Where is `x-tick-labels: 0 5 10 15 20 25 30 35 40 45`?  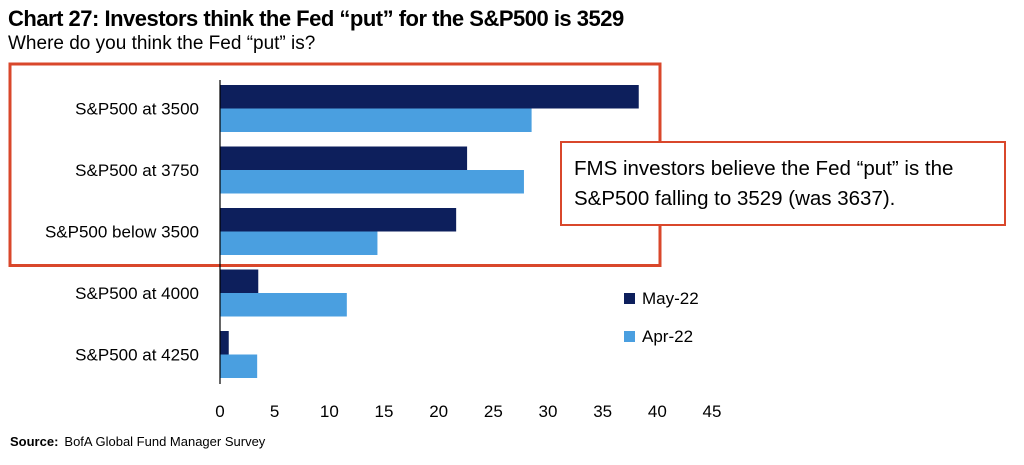 x-tick-labels: 0 5 10 15 20 25 30 35 40 45 is located at coordinates (468, 411).